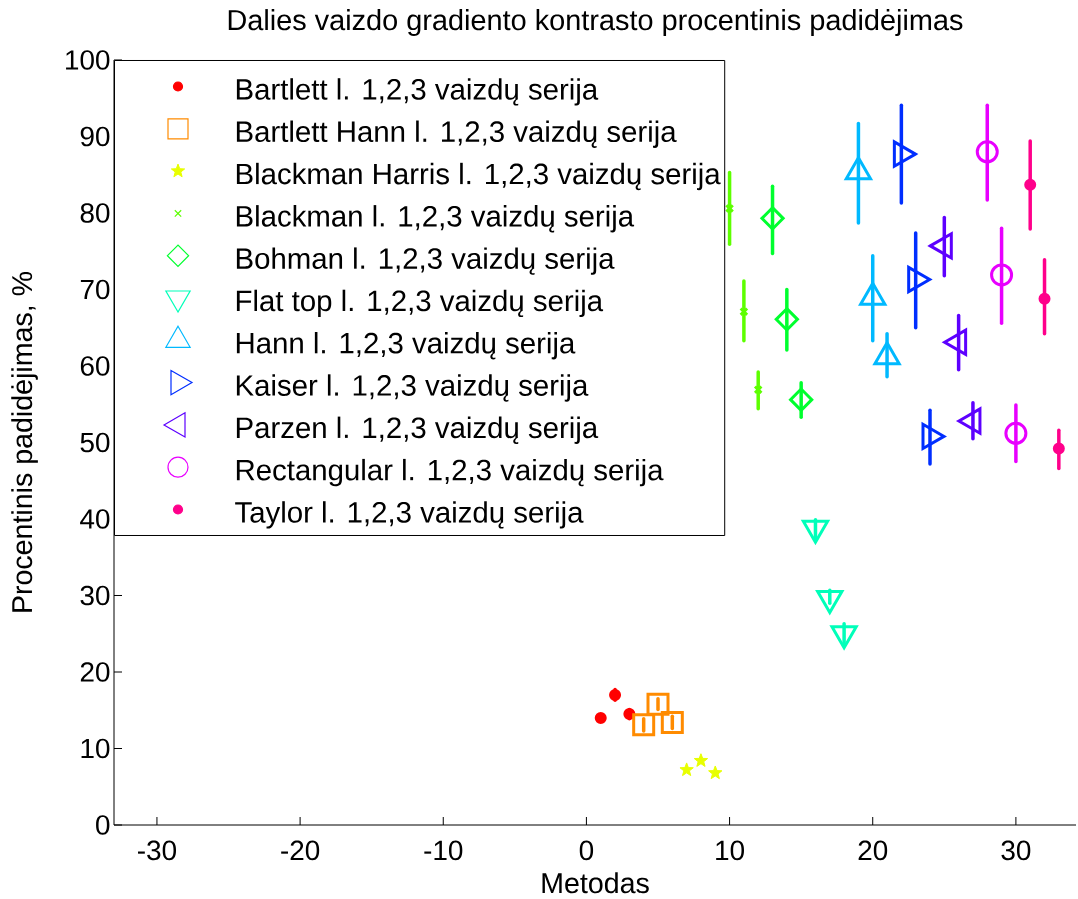 Image resolution: width=1078 pixels, height=899 pixels. What do you see at coordinates (95, 442) in the screenshot?
I see `y-tick-label: 50` at bounding box center [95, 442].